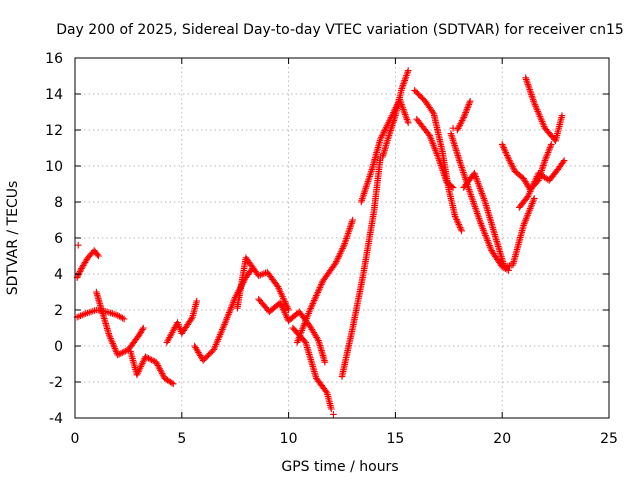  What do you see at coordinates (395, 439) in the screenshot?
I see `x-tick-label: 15` at bounding box center [395, 439].